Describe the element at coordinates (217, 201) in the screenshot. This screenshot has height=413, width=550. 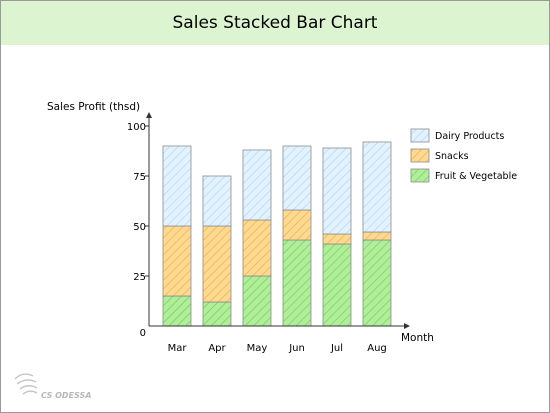
I see `bar-dairy-apr` at that location.